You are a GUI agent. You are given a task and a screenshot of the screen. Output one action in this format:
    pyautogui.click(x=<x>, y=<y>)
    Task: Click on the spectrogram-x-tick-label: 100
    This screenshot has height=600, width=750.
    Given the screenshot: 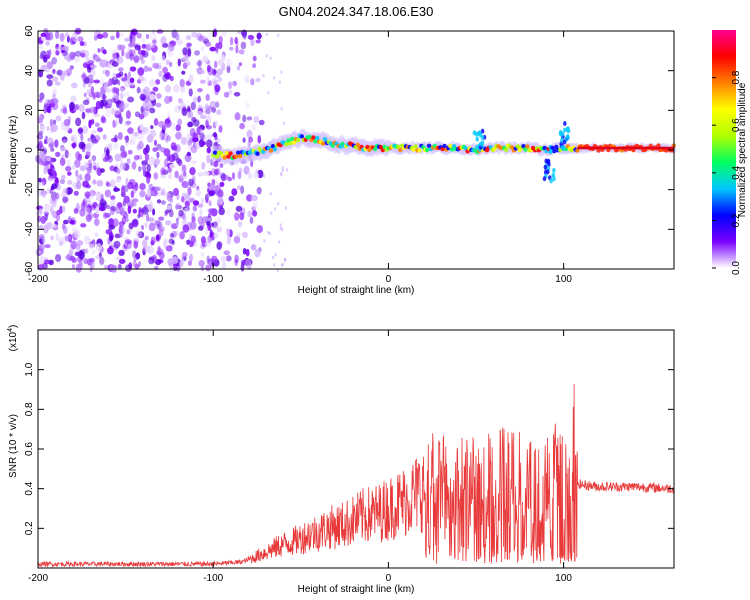 What is the action you would take?
    pyautogui.click(x=563, y=279)
    